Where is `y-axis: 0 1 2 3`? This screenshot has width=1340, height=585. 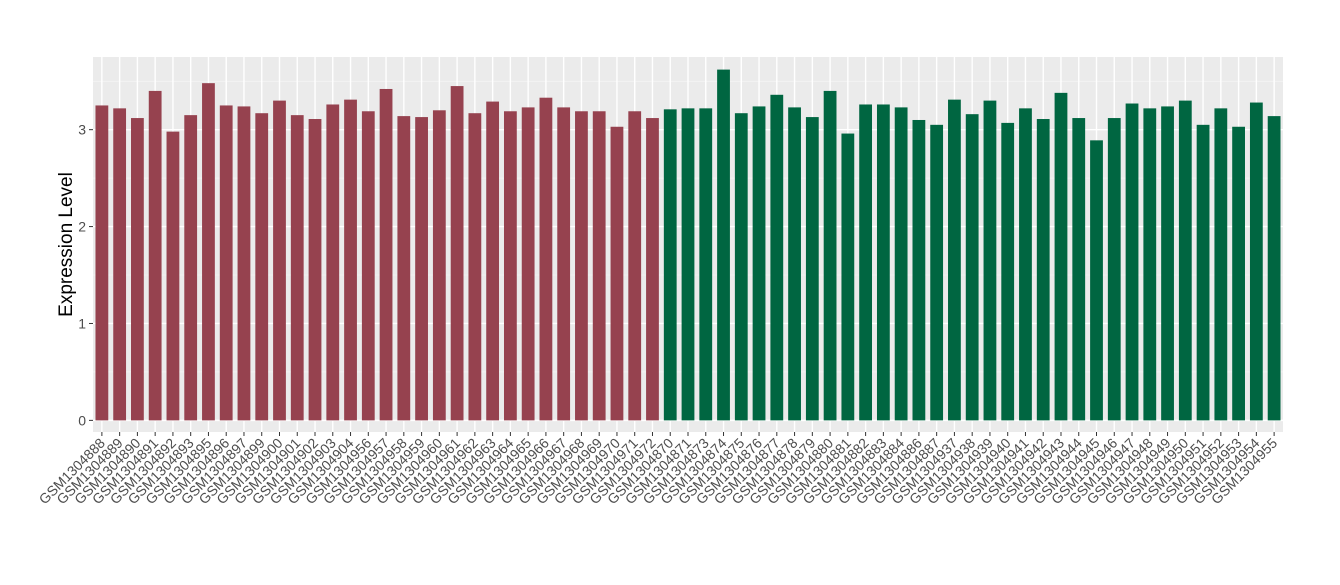
y-axis: 0 1 2 3 is located at coordinates (85, 275).